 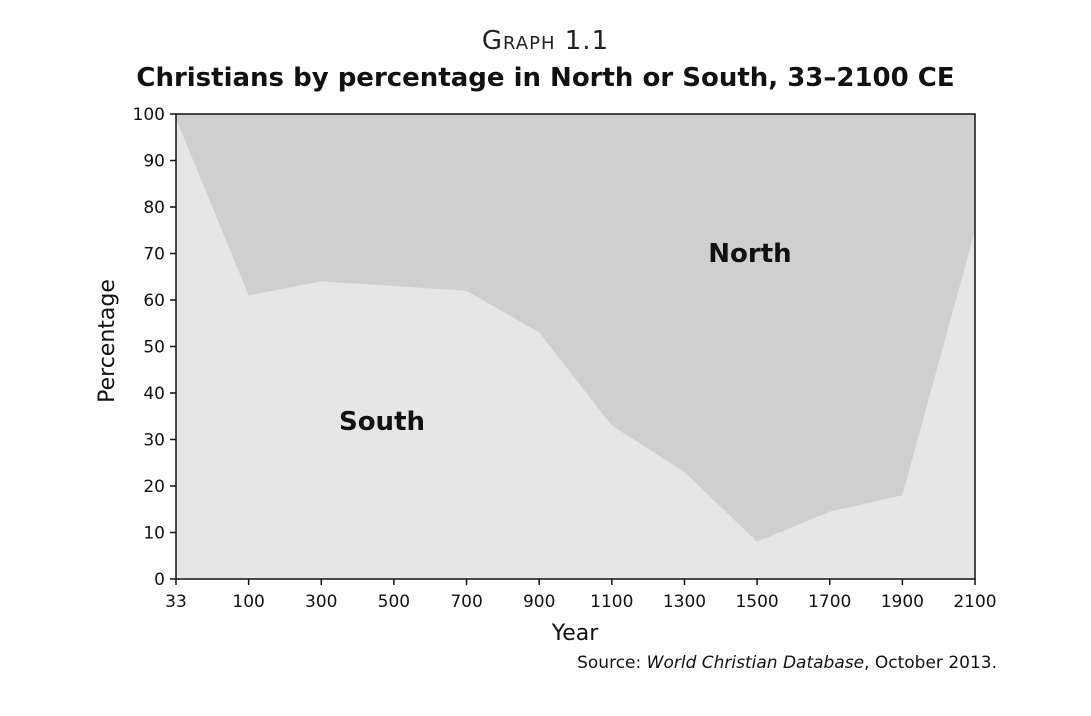 What do you see at coordinates (539, 602) in the screenshot?
I see `x-tick-label-900: 900` at bounding box center [539, 602].